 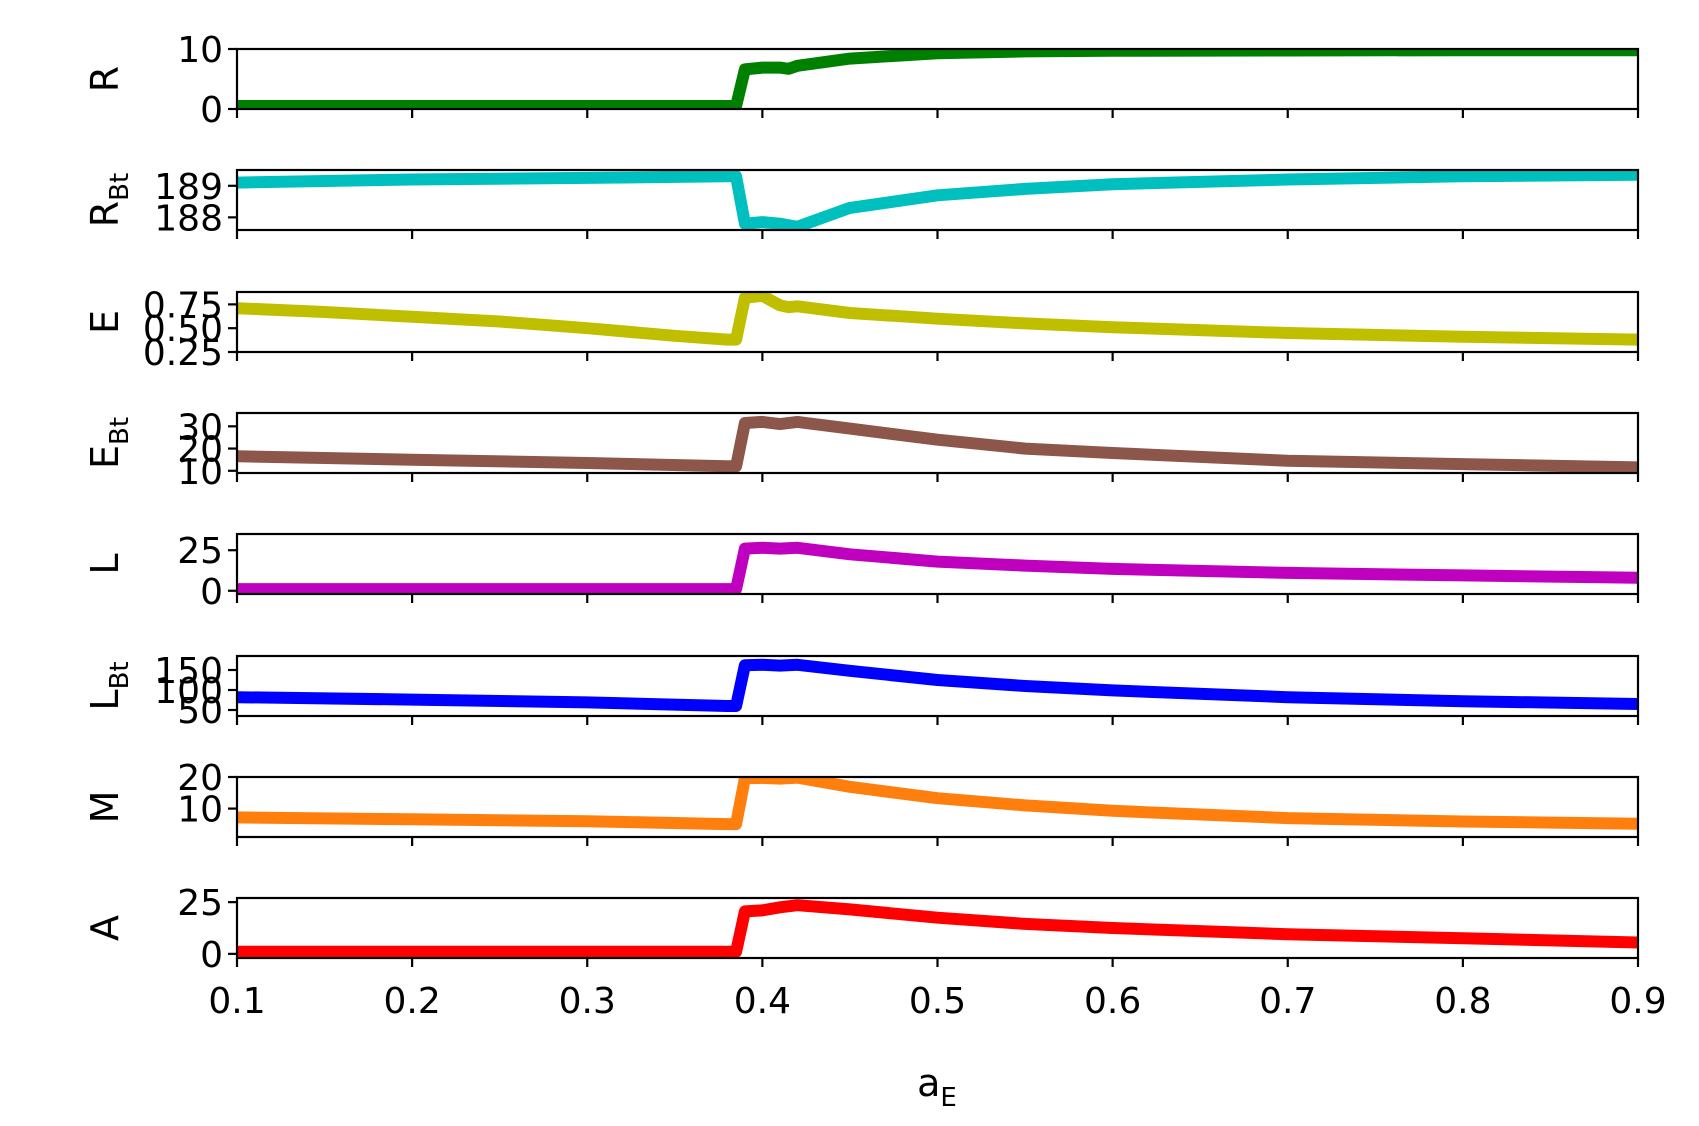 What do you see at coordinates (183, 305) in the screenshot?
I see `y-tick-label: 0.75` at bounding box center [183, 305].